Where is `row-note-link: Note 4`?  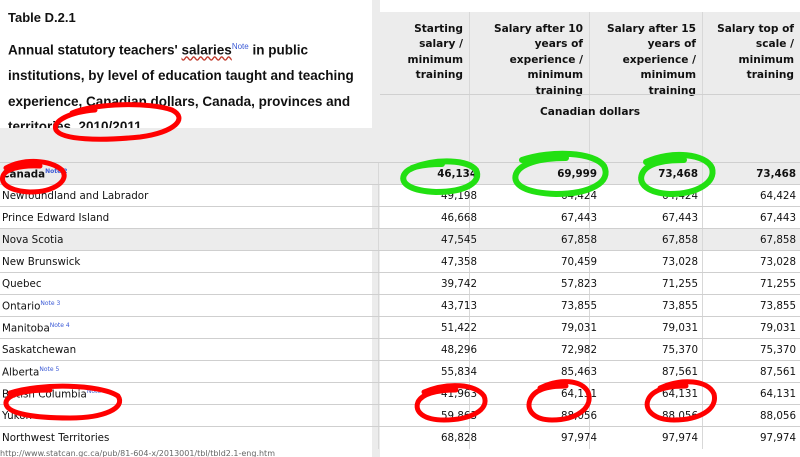
row-note-link: Note 4 is located at coordinates (59, 325).